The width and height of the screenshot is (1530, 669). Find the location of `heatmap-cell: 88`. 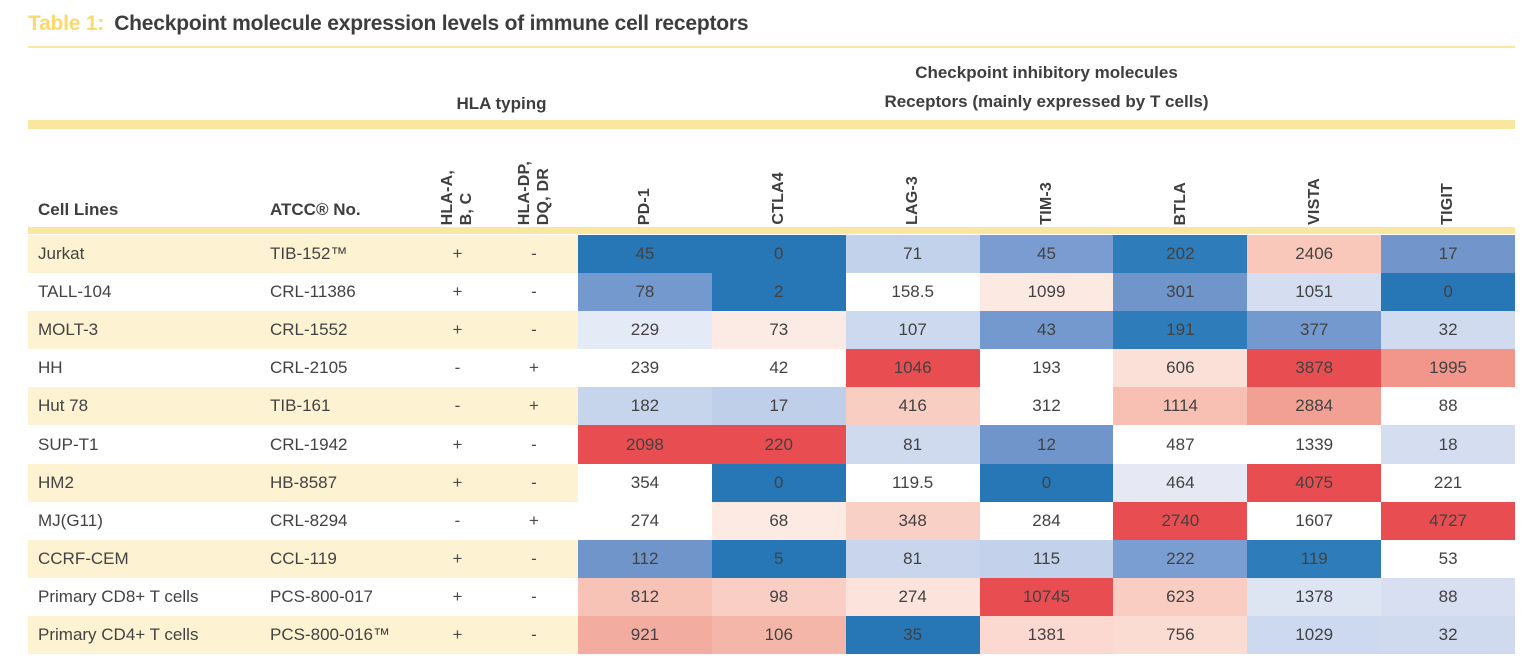

heatmap-cell: 88 is located at coordinates (1448, 406).